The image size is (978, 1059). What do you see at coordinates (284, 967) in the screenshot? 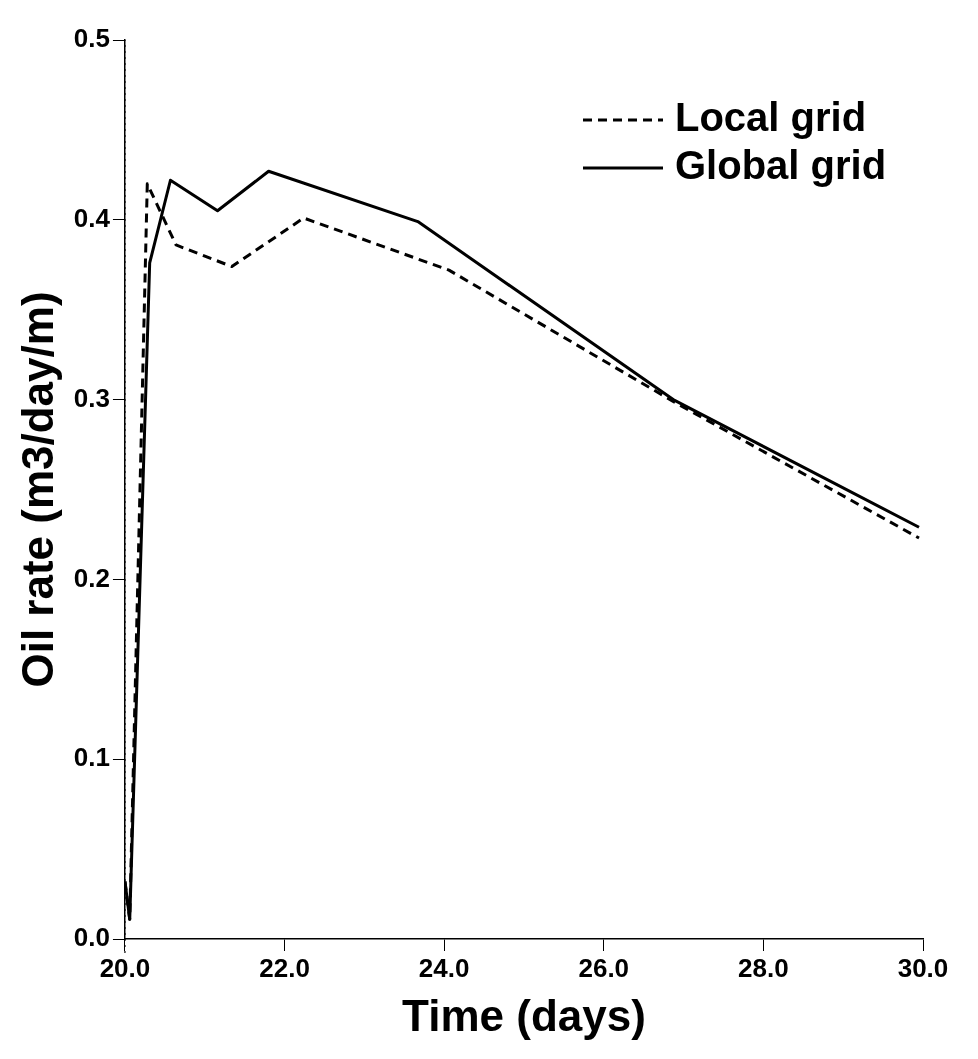
I see `x-tick-label: 22.0` at bounding box center [284, 967].